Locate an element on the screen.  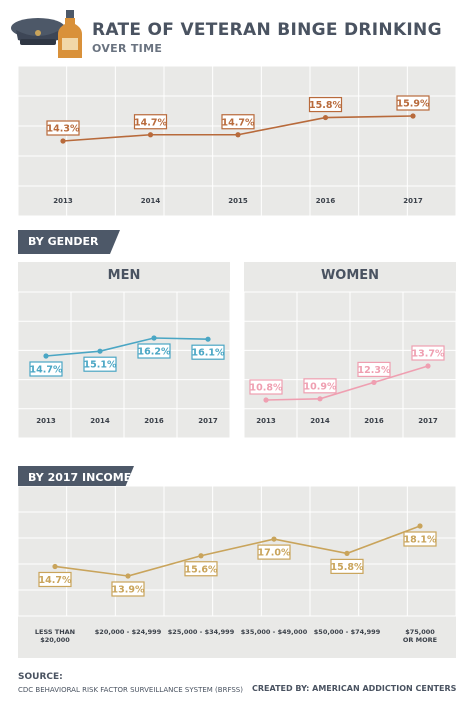
women-data-label: 13.7% is located at coordinates (428, 354).